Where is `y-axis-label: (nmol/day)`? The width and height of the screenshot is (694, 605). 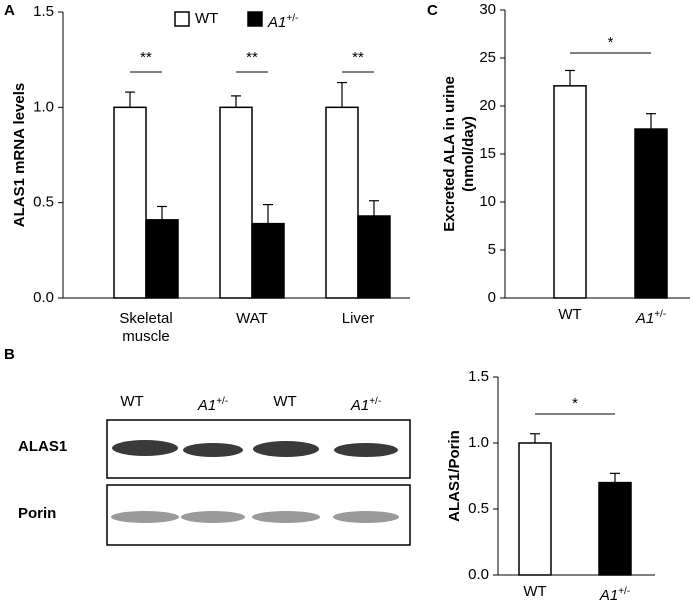
y-axis-label: (nmol/day) is located at coordinates (468, 154).